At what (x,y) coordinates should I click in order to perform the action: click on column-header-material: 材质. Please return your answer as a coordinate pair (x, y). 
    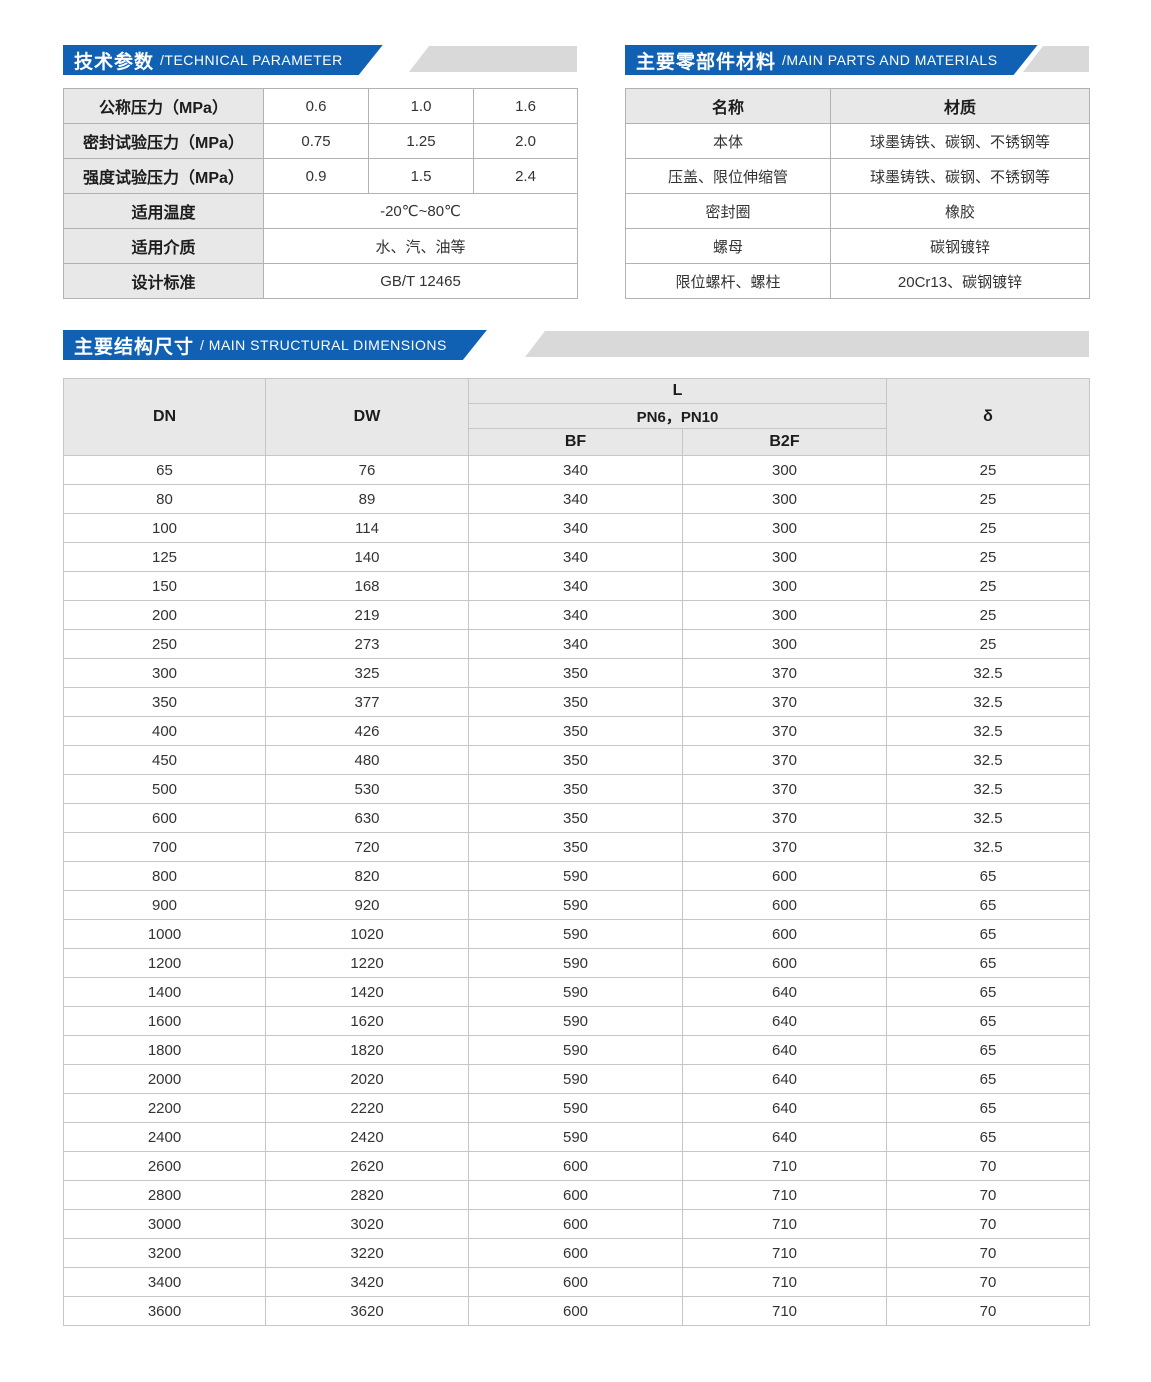
    Looking at the image, I should click on (960, 106).